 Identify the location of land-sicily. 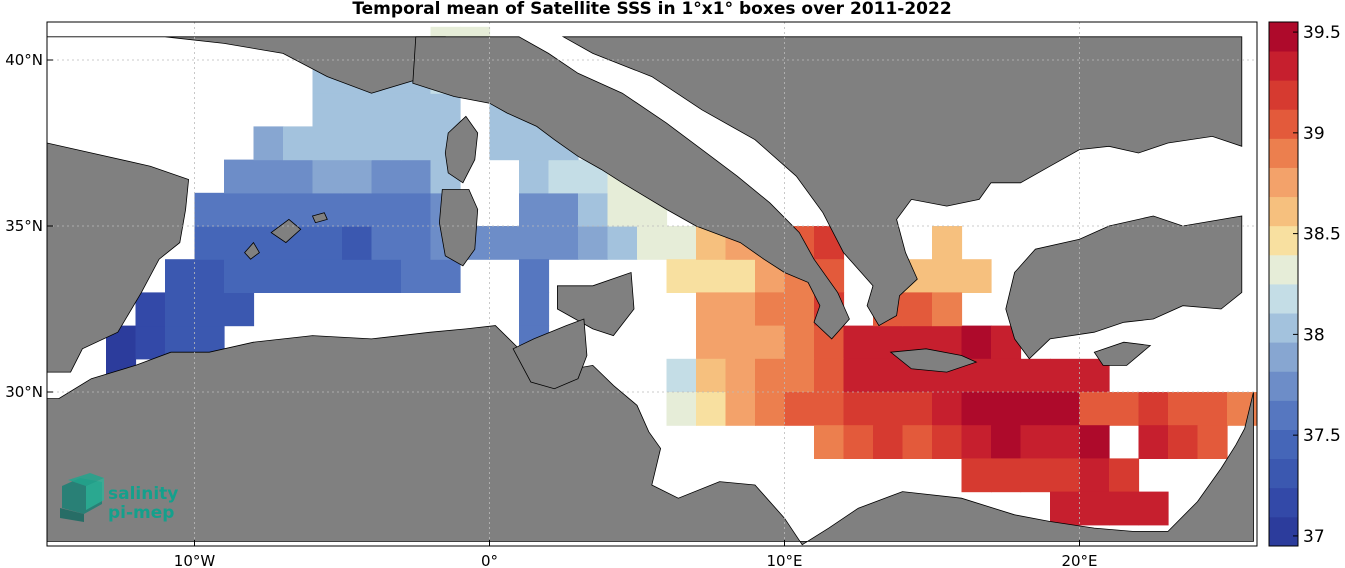
(596, 304).